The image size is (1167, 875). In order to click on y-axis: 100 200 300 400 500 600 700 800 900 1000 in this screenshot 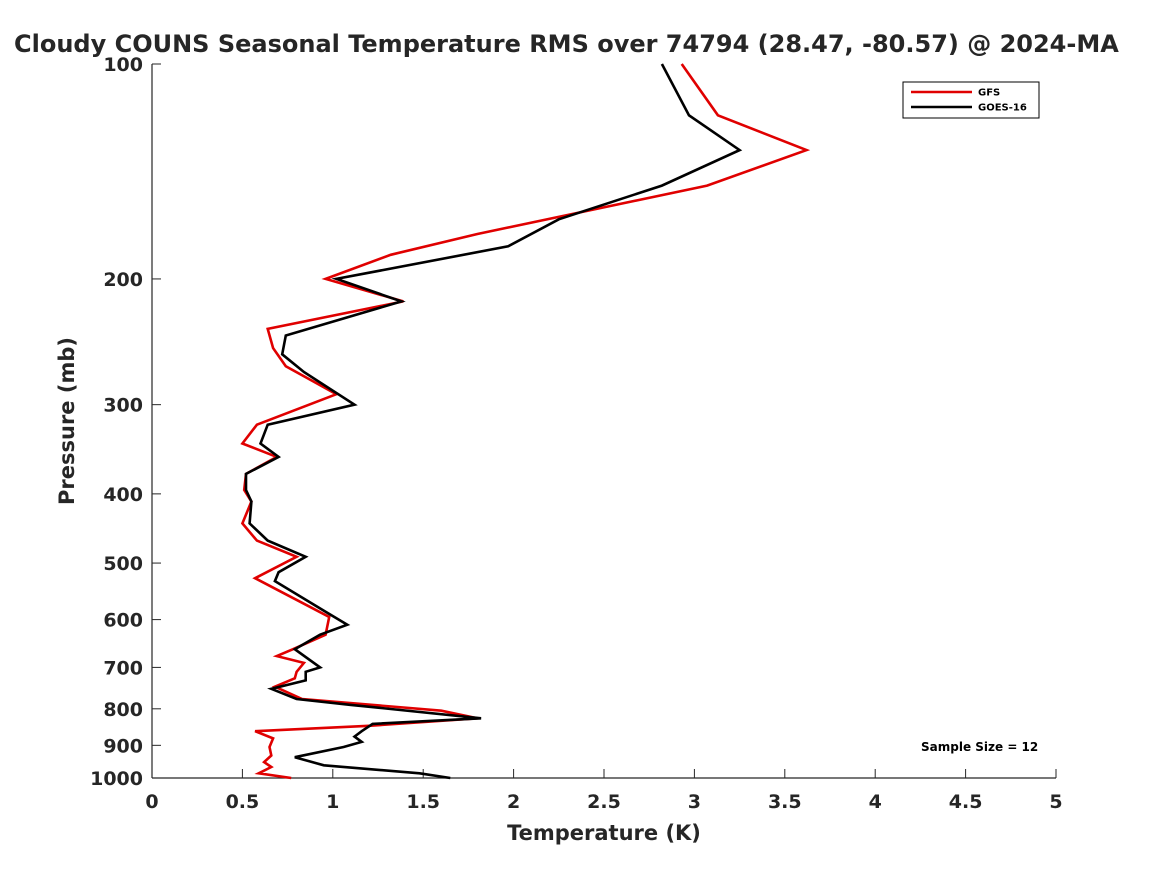, I will do `click(125, 422)`.